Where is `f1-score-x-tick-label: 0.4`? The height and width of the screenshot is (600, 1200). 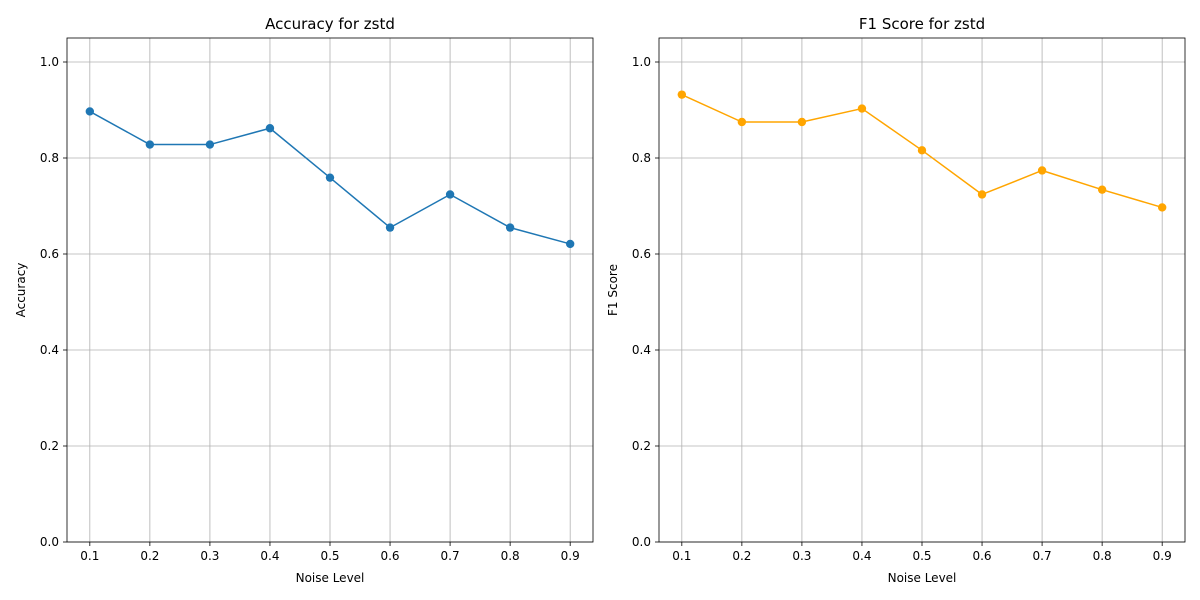 f1-score-x-tick-label: 0.4 is located at coordinates (861, 556).